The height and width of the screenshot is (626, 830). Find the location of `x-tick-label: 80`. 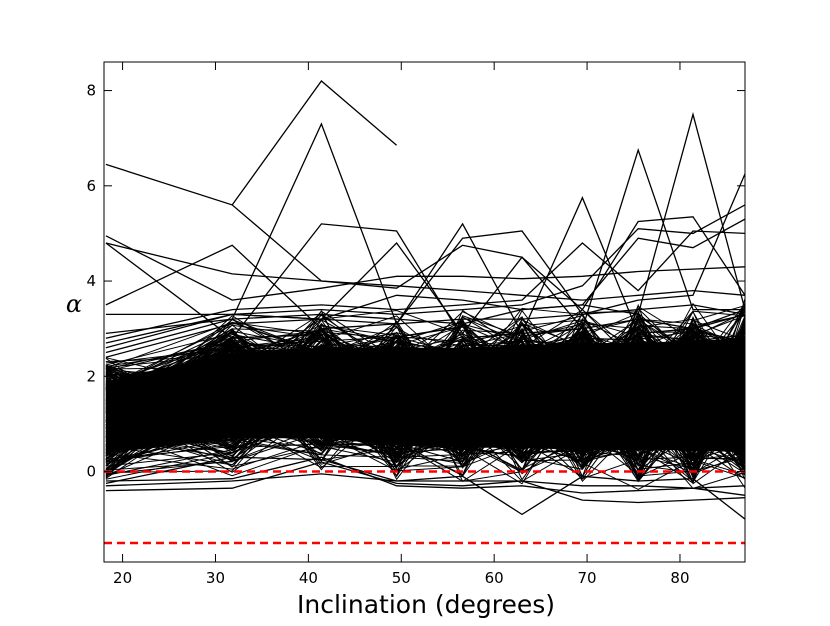

x-tick-label: 80 is located at coordinates (679, 578).